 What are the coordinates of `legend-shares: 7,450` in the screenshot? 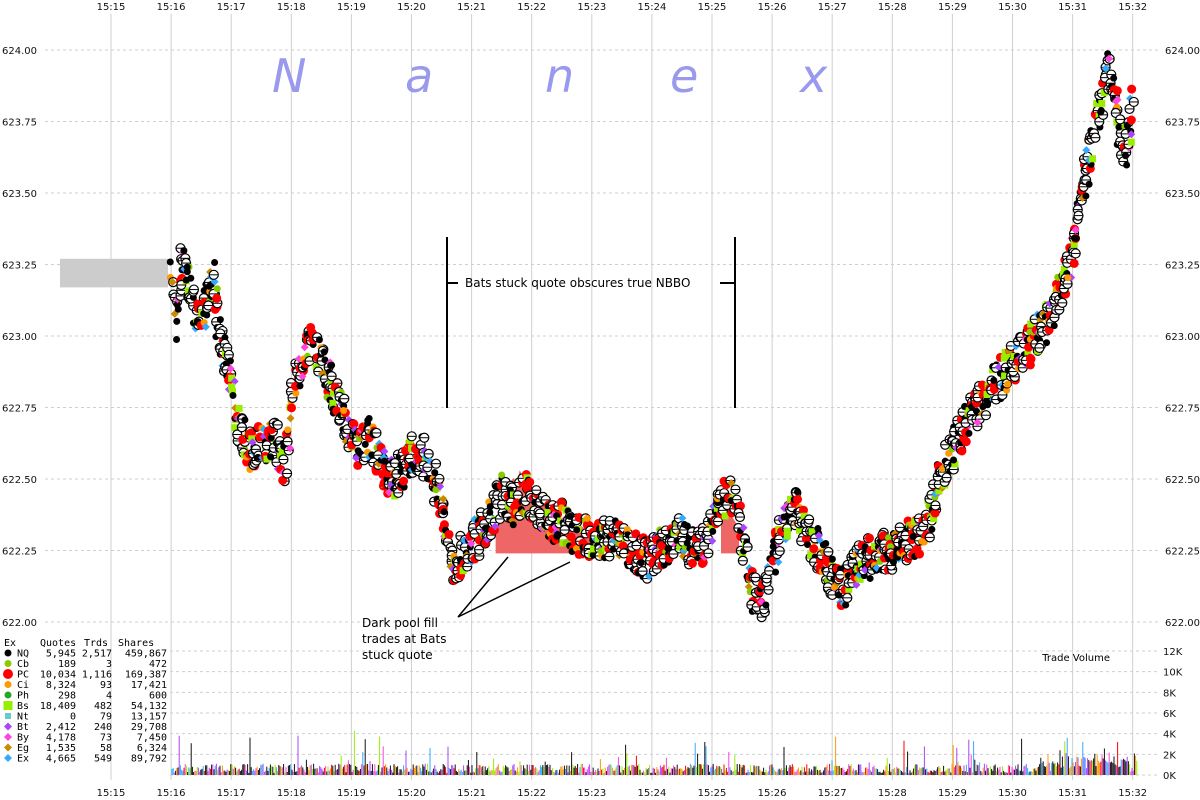 It's located at (152, 738).